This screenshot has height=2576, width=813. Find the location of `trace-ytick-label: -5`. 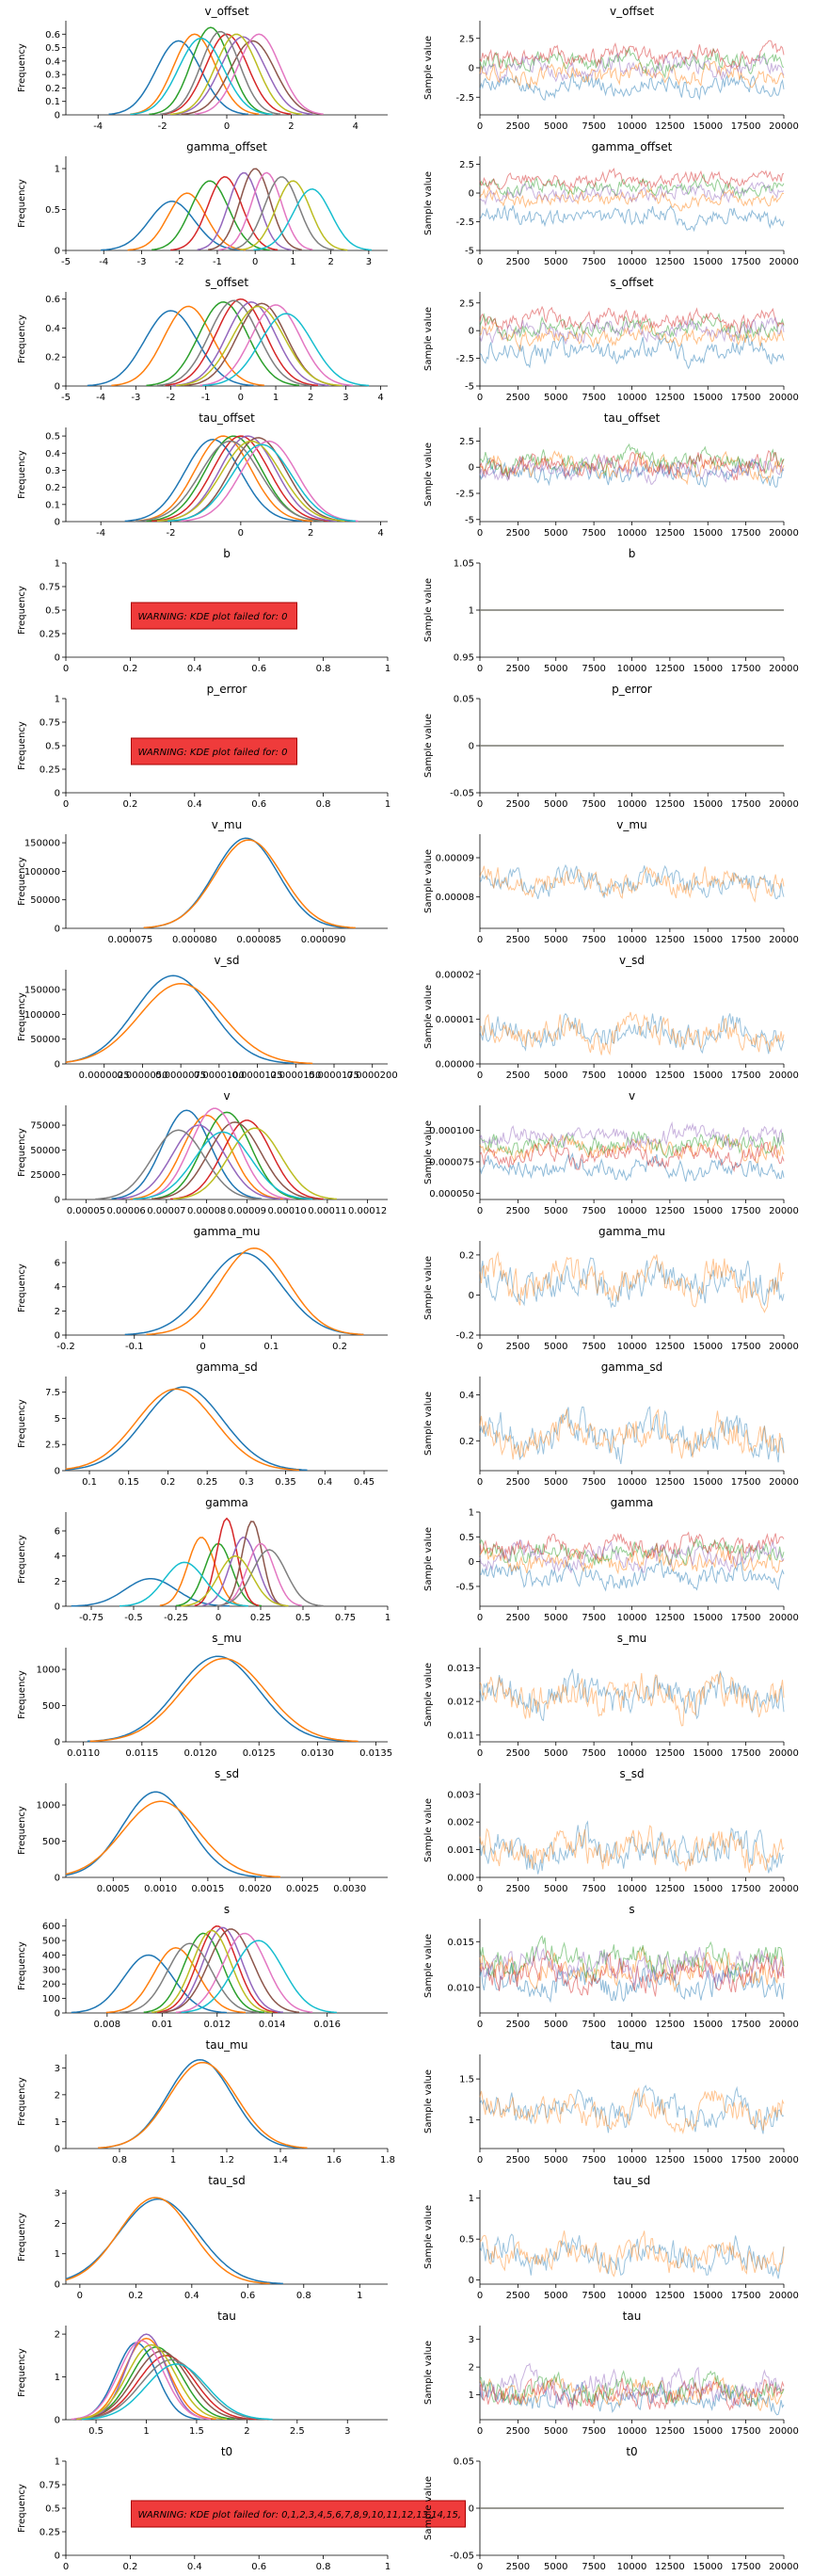

trace-ytick-label: -5 is located at coordinates (470, 387).